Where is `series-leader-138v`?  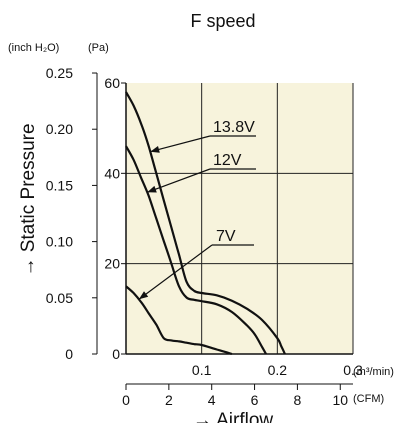 series-leader-138v is located at coordinates (180, 144).